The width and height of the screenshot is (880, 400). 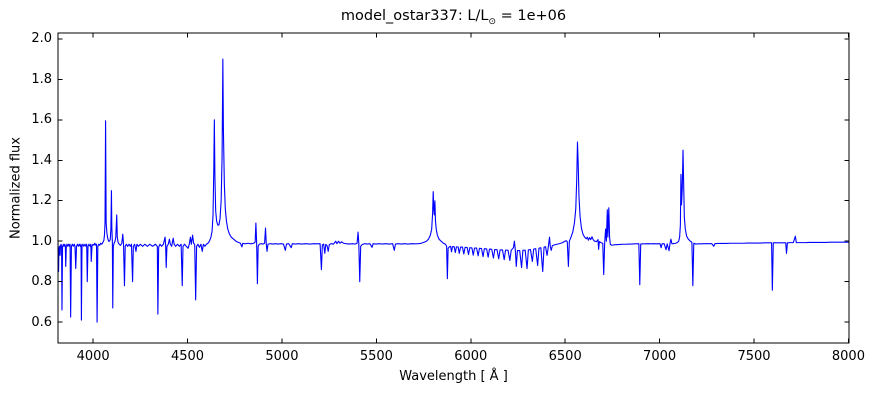 I want to click on plot-title-text: model_ostar337: L/L, so click(x=414, y=16).